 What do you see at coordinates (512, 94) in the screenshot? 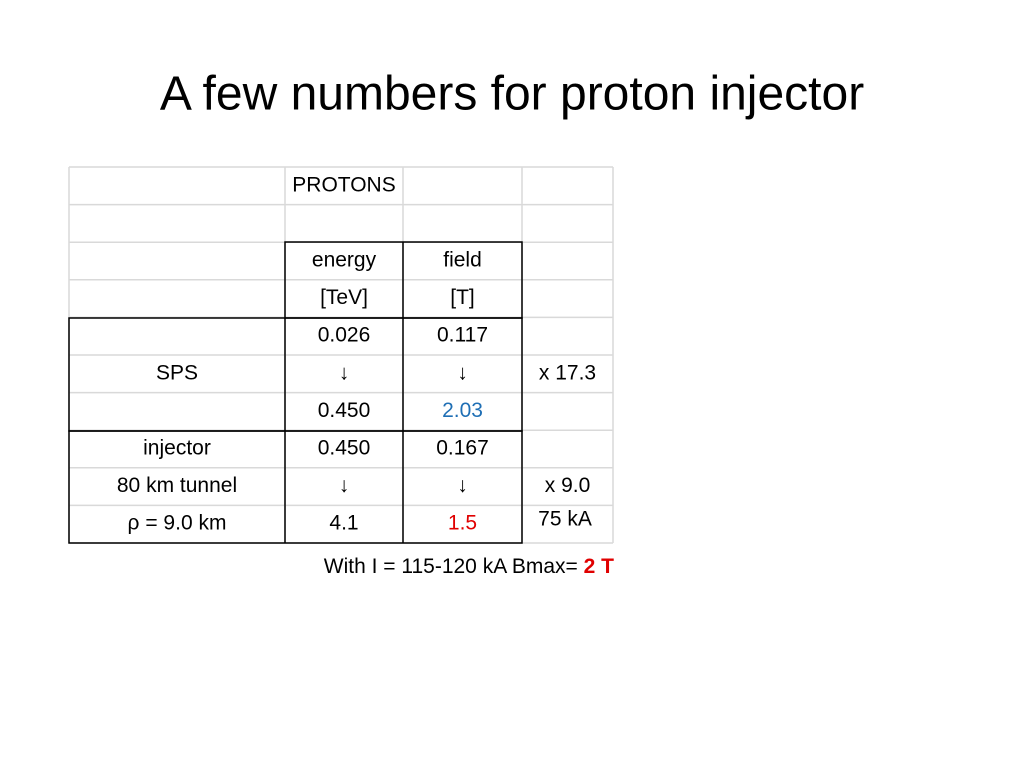
I see `slide-title: A few numbers for proton injector` at bounding box center [512, 94].